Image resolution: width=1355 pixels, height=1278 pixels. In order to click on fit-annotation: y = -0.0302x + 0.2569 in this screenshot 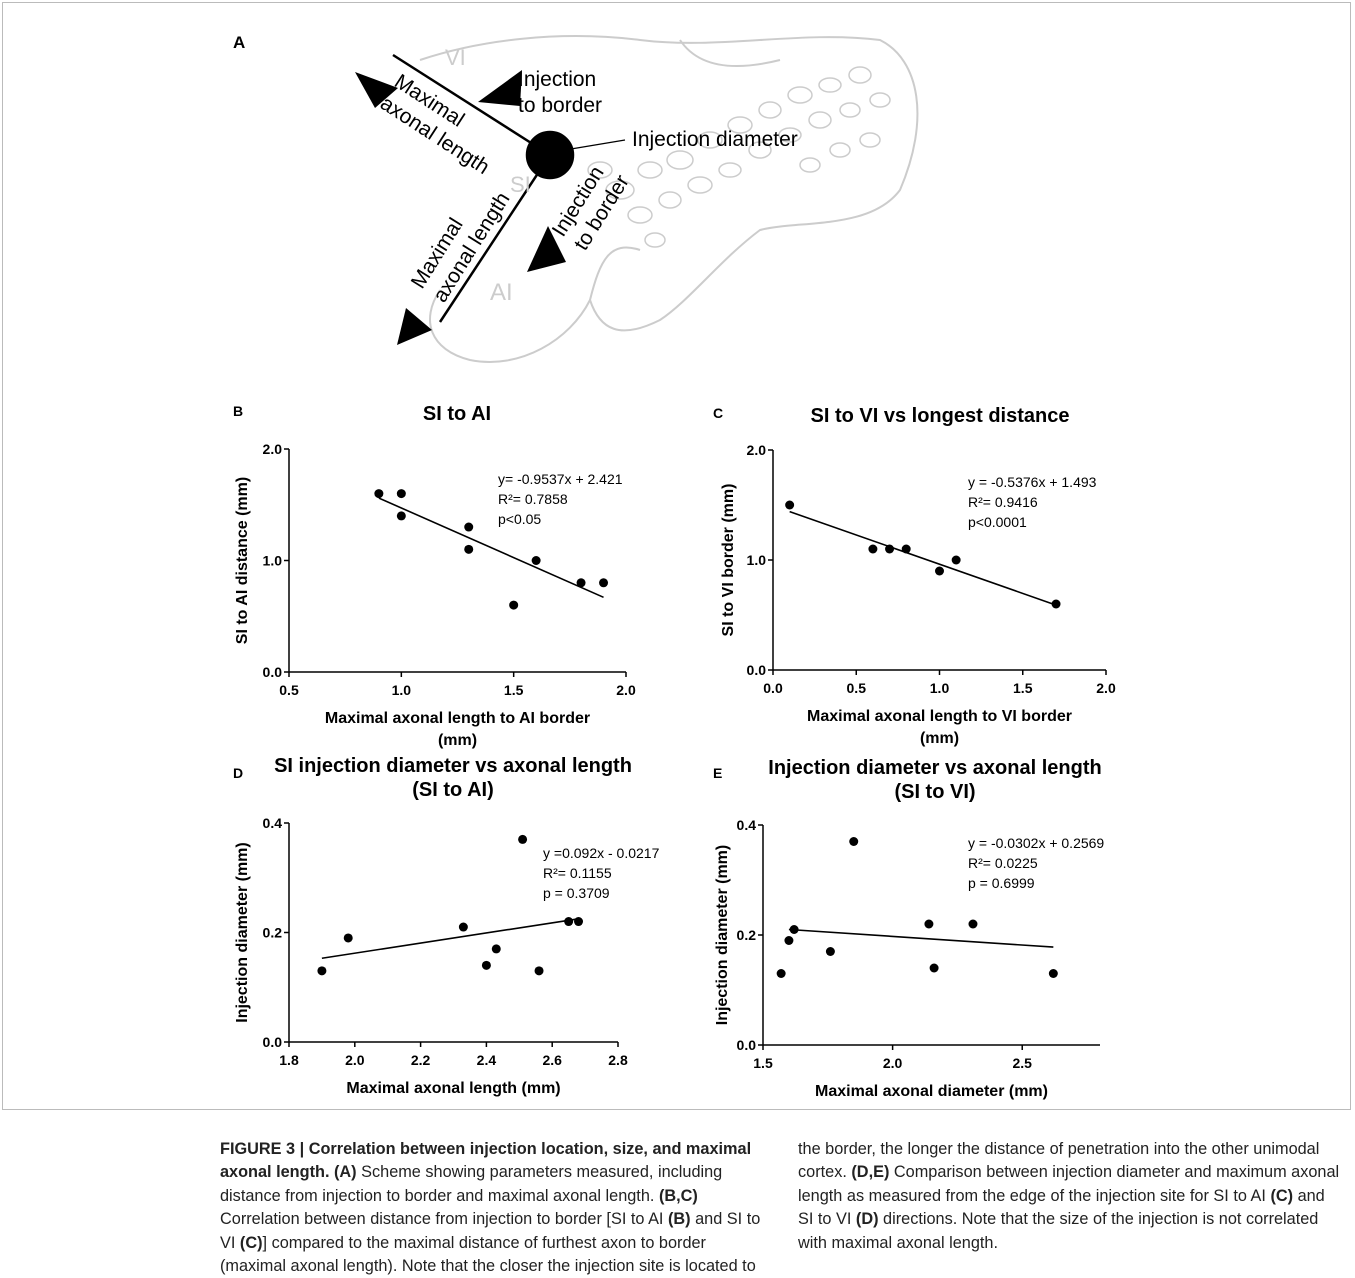, I will do `click(1036, 843)`.